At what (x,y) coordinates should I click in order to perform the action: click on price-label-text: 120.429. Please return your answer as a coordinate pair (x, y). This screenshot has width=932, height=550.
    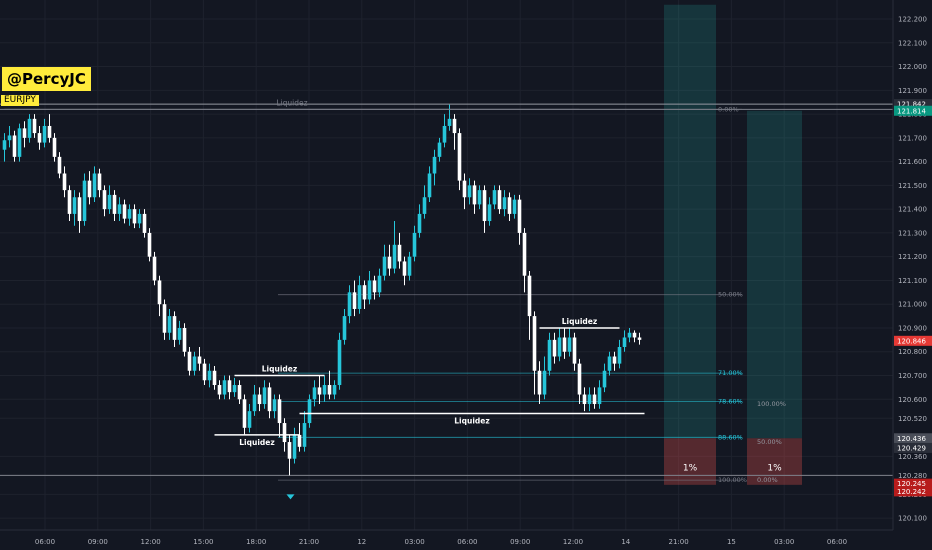
    Looking at the image, I should click on (911, 448).